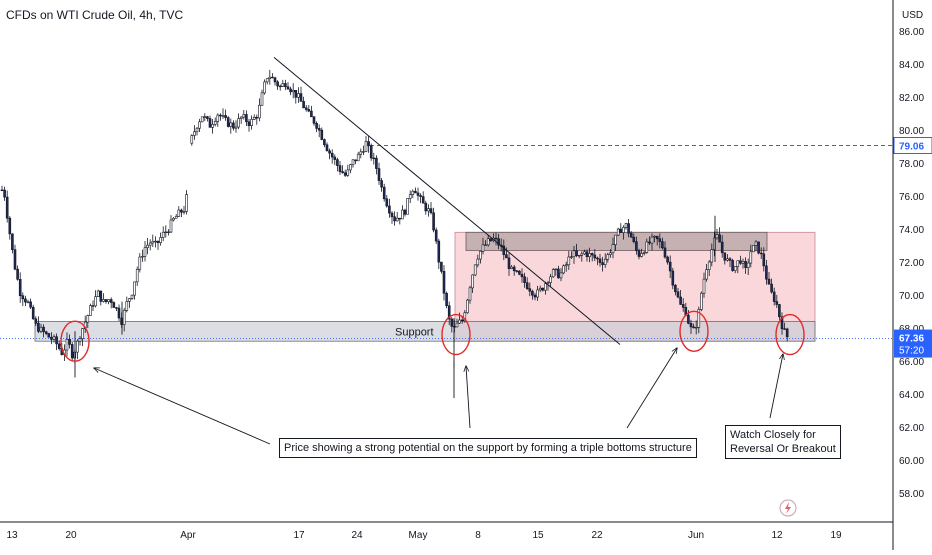 The height and width of the screenshot is (555, 932). Describe the element at coordinates (783, 442) in the screenshot. I see `annotation-watch-closely: Watch Closely for Reversal Or Breakout` at that location.